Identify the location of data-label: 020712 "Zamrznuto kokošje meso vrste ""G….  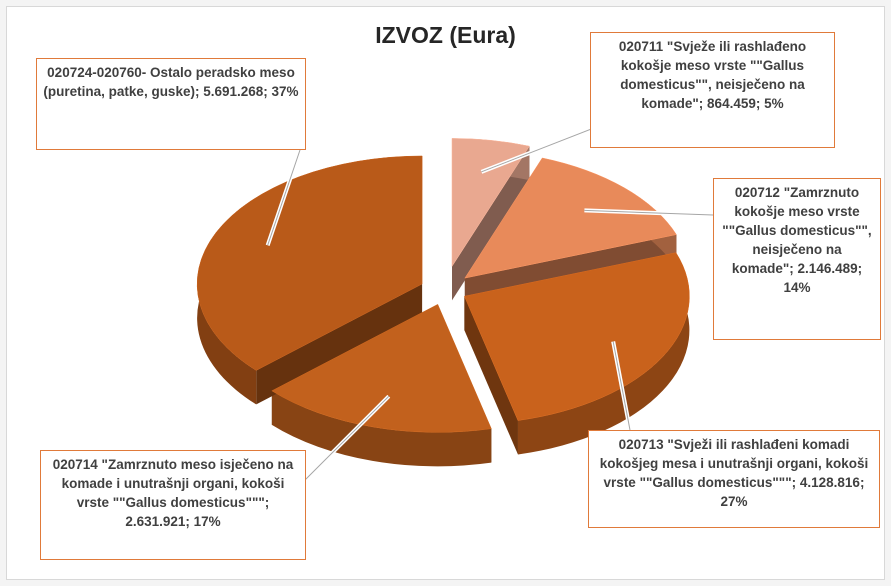
(797, 259).